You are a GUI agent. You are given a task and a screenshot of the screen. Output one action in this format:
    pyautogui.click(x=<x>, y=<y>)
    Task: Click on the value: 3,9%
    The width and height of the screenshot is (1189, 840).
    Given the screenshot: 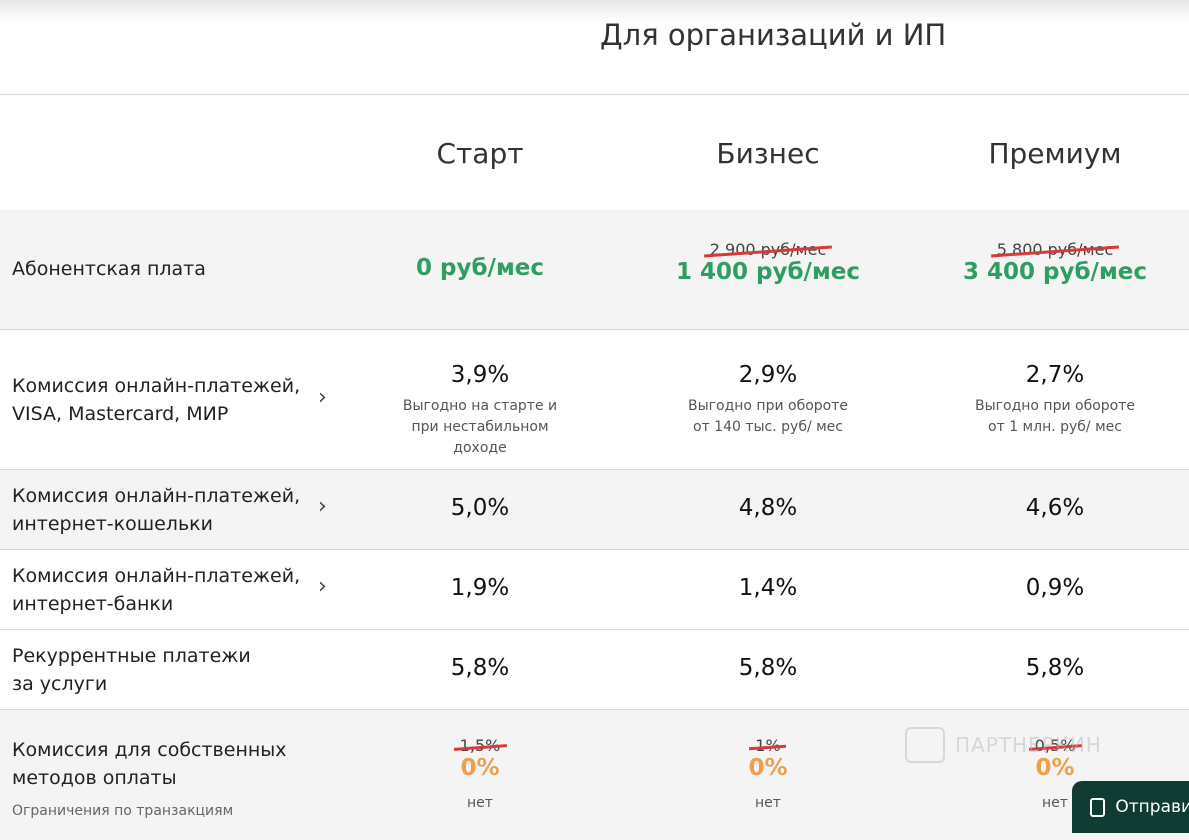 What is the action you would take?
    pyautogui.click(x=480, y=375)
    